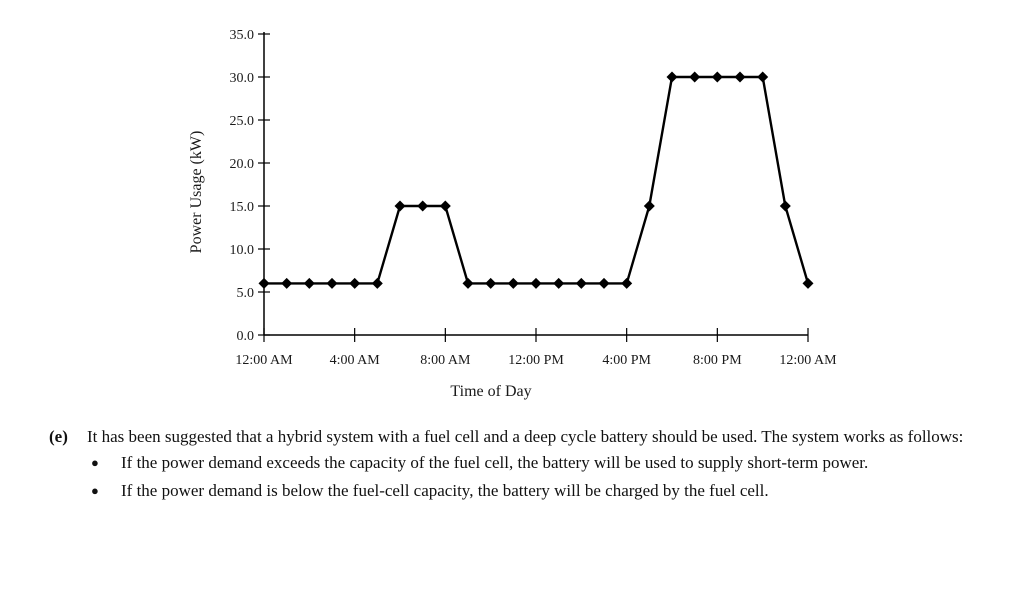 Image resolution: width=1024 pixels, height=591 pixels. I want to click on y-tick-label: 10.0, so click(242, 250).